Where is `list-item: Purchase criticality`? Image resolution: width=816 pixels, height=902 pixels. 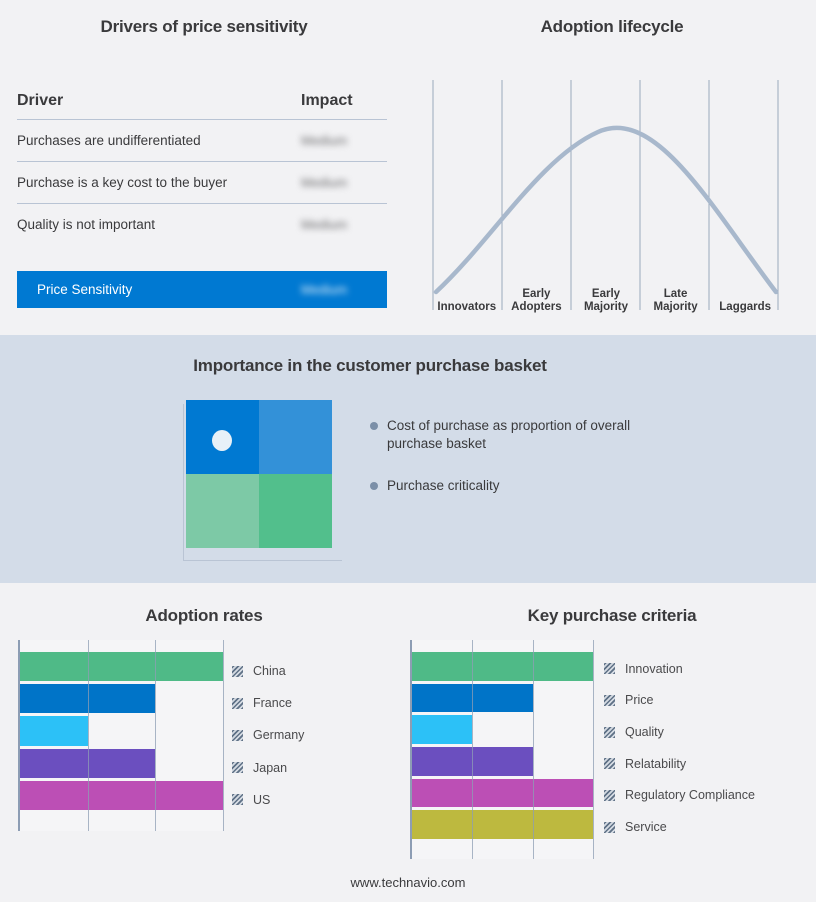 list-item: Purchase criticality is located at coordinates (520, 486).